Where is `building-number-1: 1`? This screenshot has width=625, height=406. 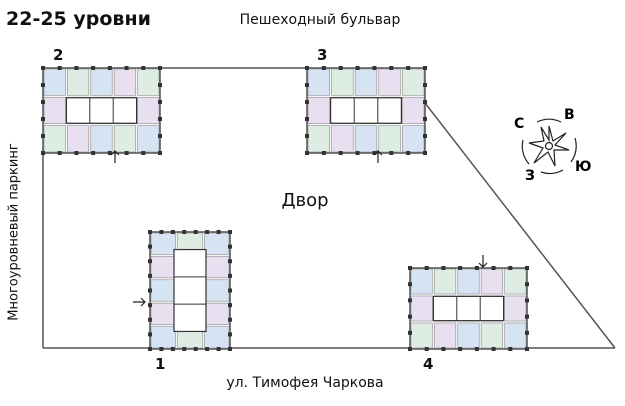 building-number-1: 1 is located at coordinates (160, 364).